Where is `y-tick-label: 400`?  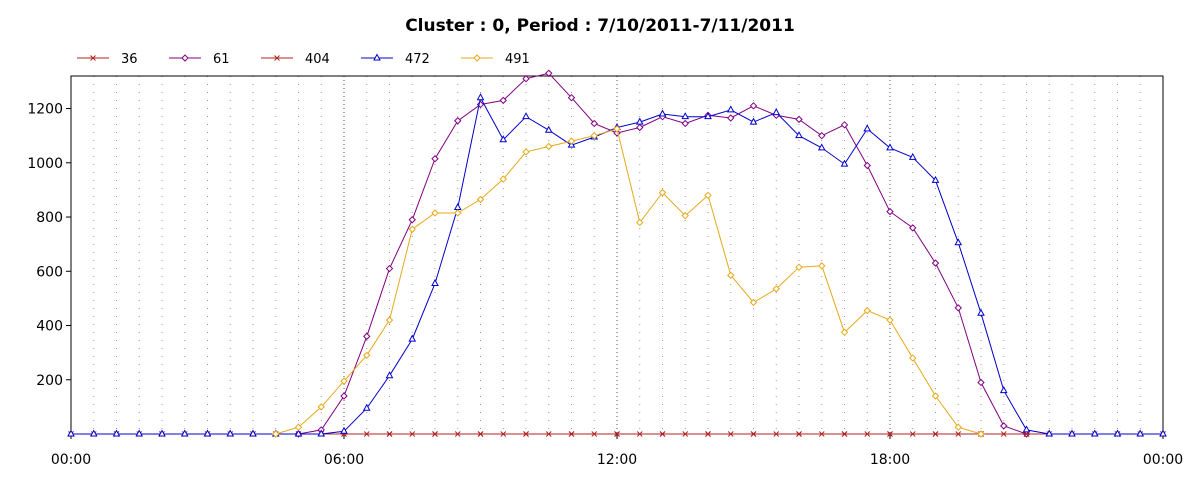
y-tick-label: 400 is located at coordinates (49, 327).